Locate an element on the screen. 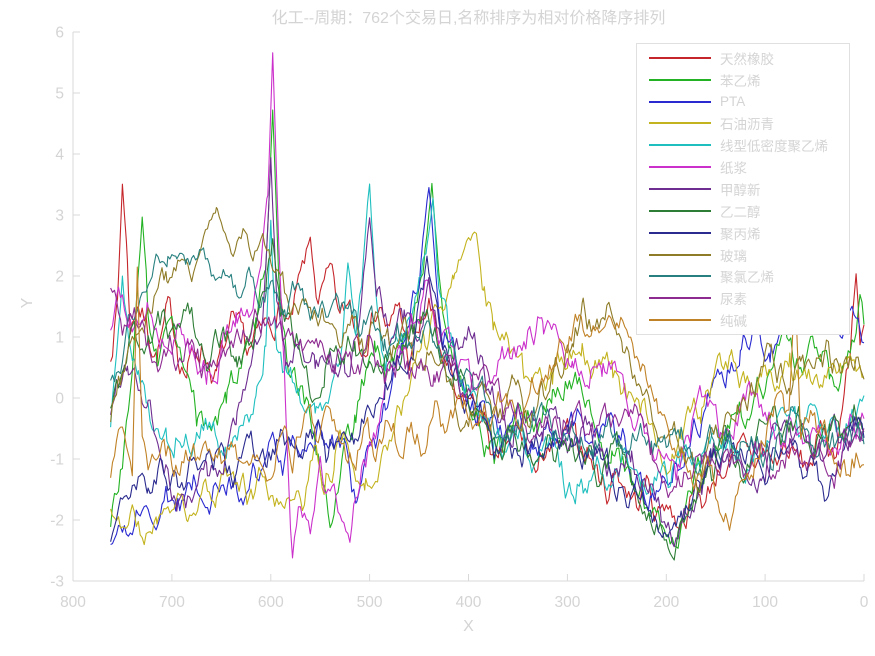 The image size is (875, 656). chart-title: 化工--周期：762个交易日,名称排序为相对价格降序排列 is located at coordinates (468, 18).